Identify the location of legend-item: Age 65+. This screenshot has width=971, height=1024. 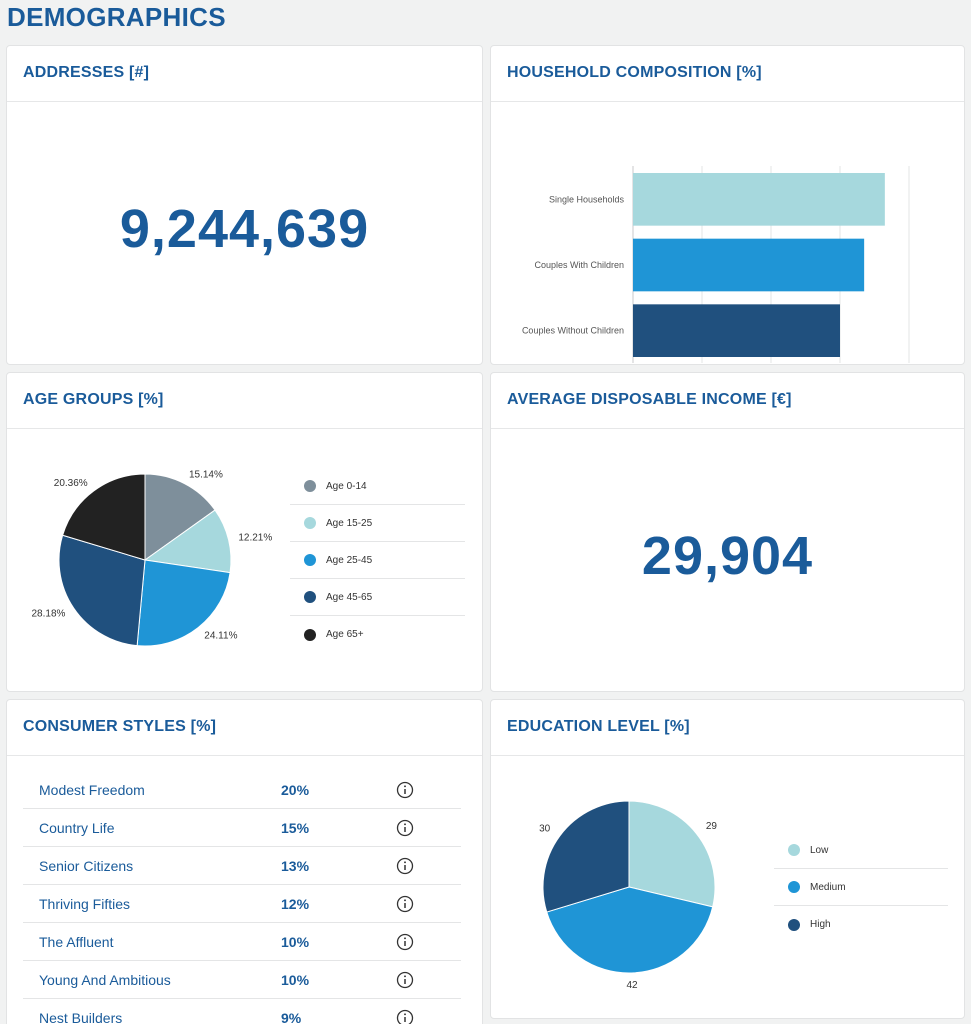
(377, 634).